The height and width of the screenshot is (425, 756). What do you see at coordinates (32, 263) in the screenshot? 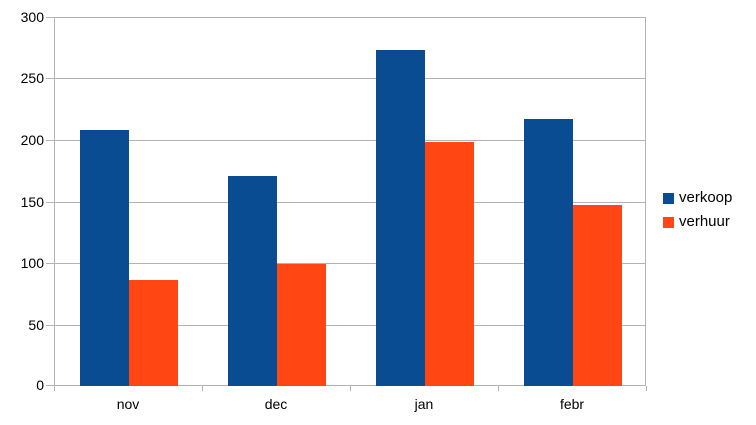
I see `y-tick-label: 100` at bounding box center [32, 263].